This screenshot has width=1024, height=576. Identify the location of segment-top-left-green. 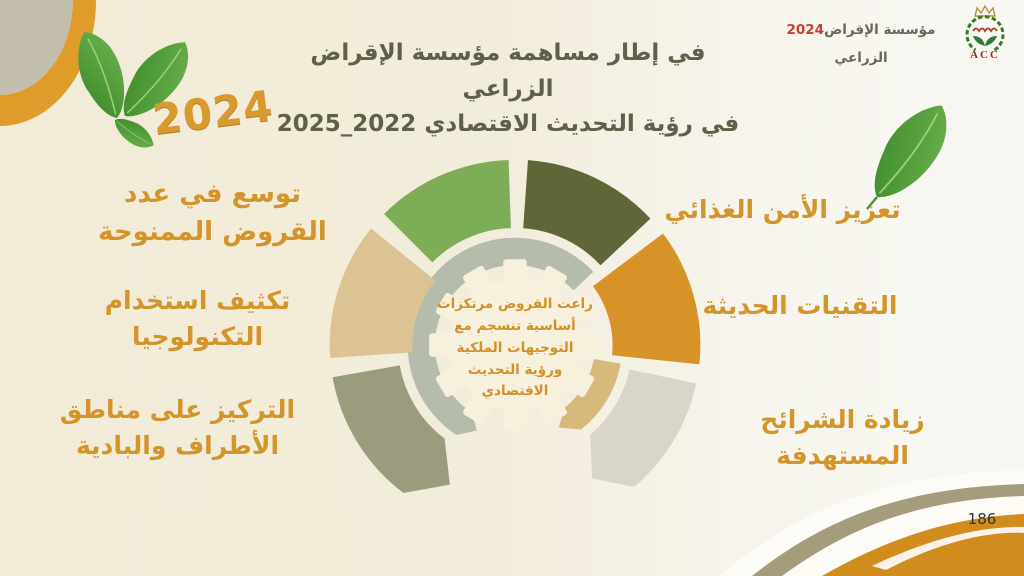
(447, 211).